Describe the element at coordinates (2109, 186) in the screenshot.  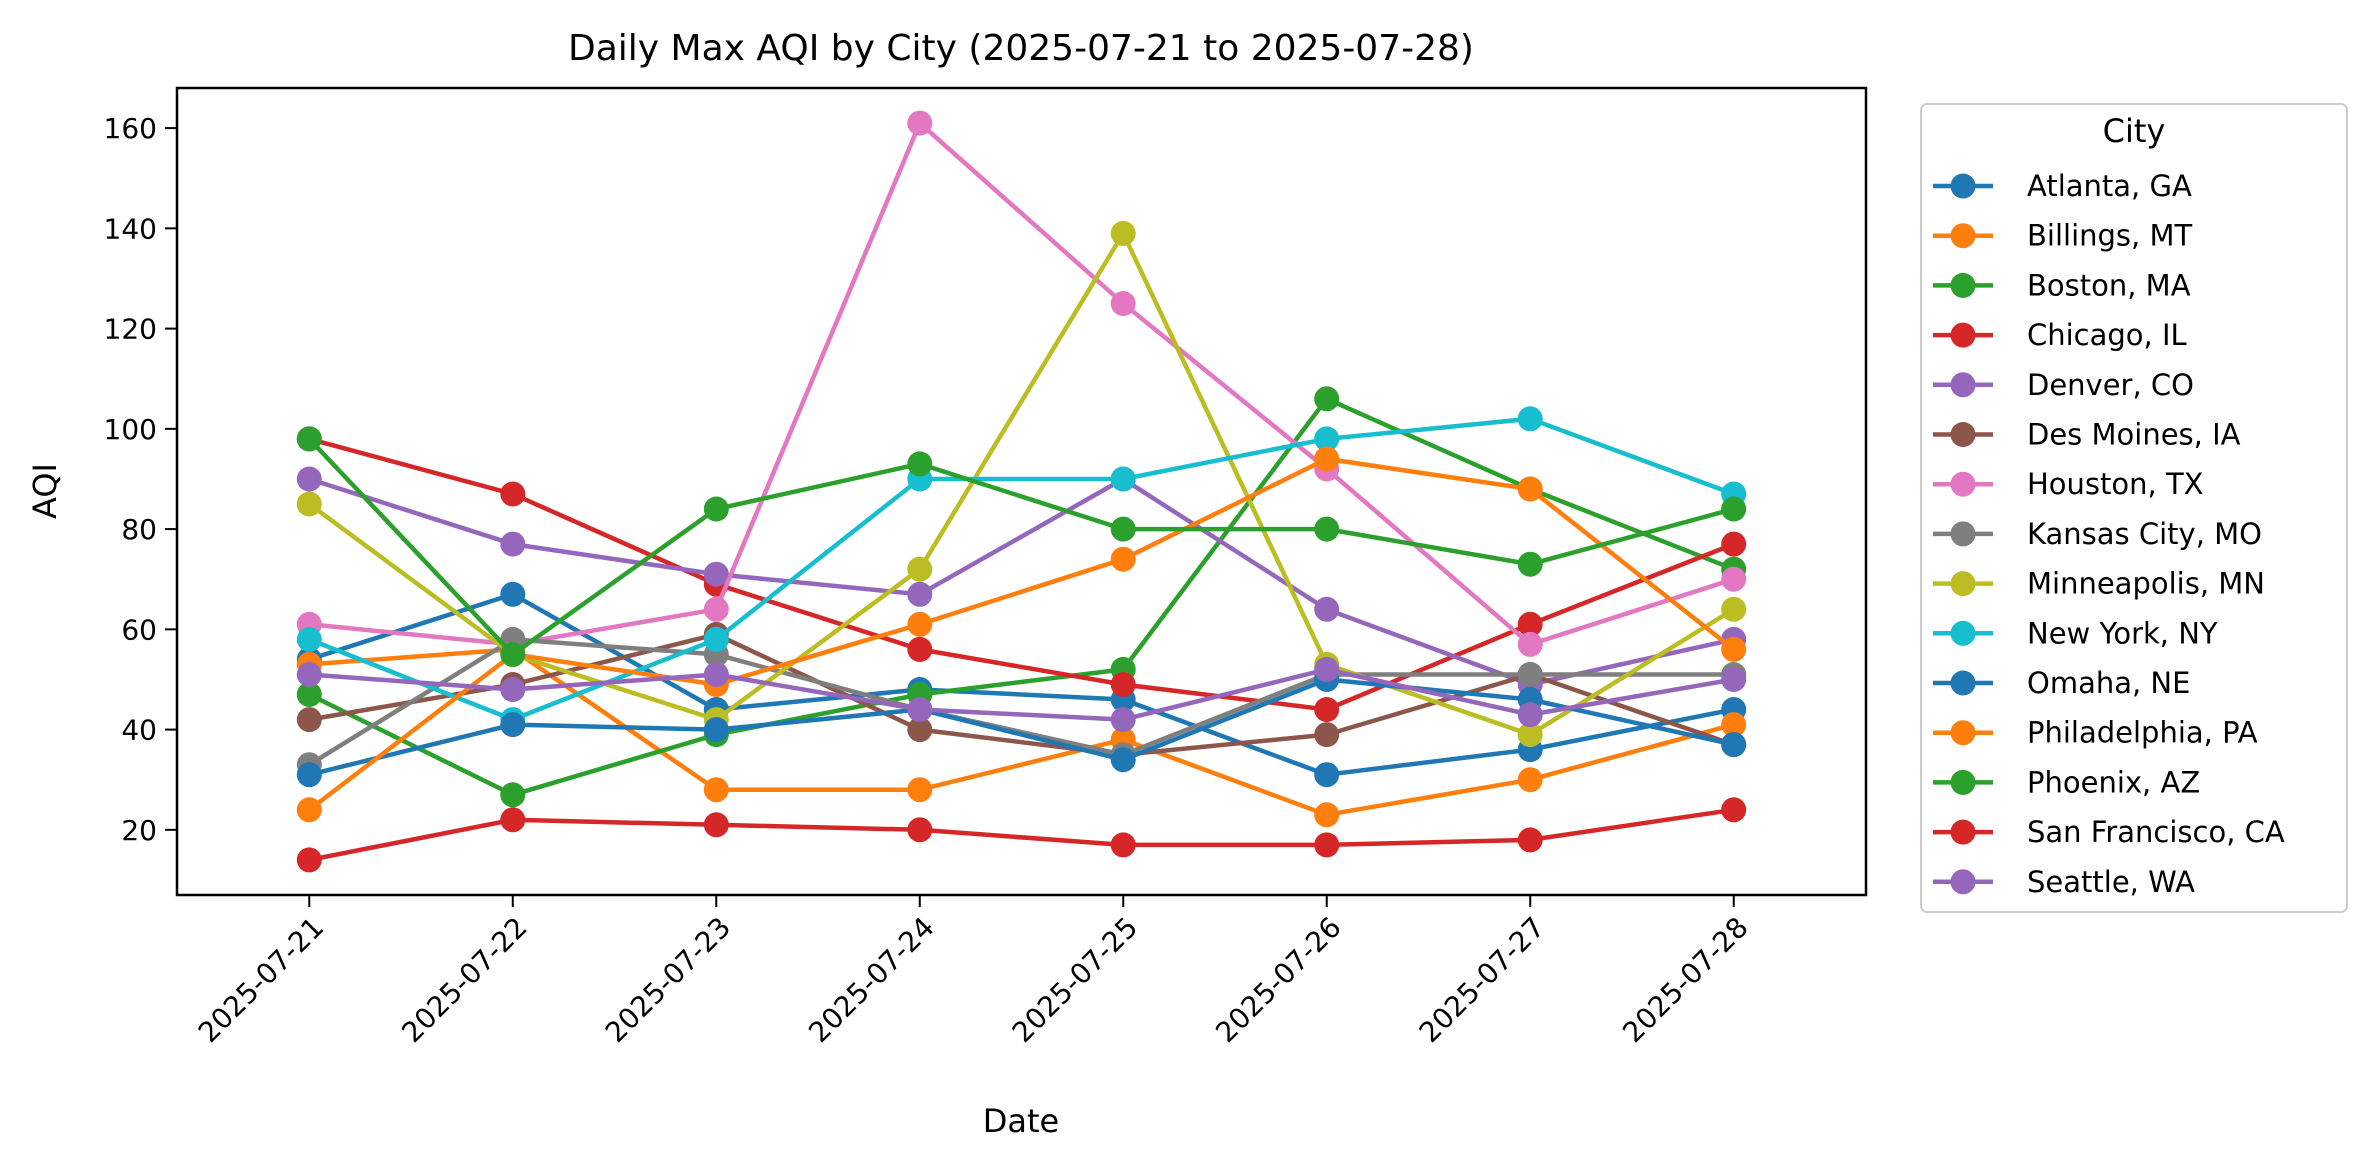
I see `legend-label: Atlanta, GA` at that location.